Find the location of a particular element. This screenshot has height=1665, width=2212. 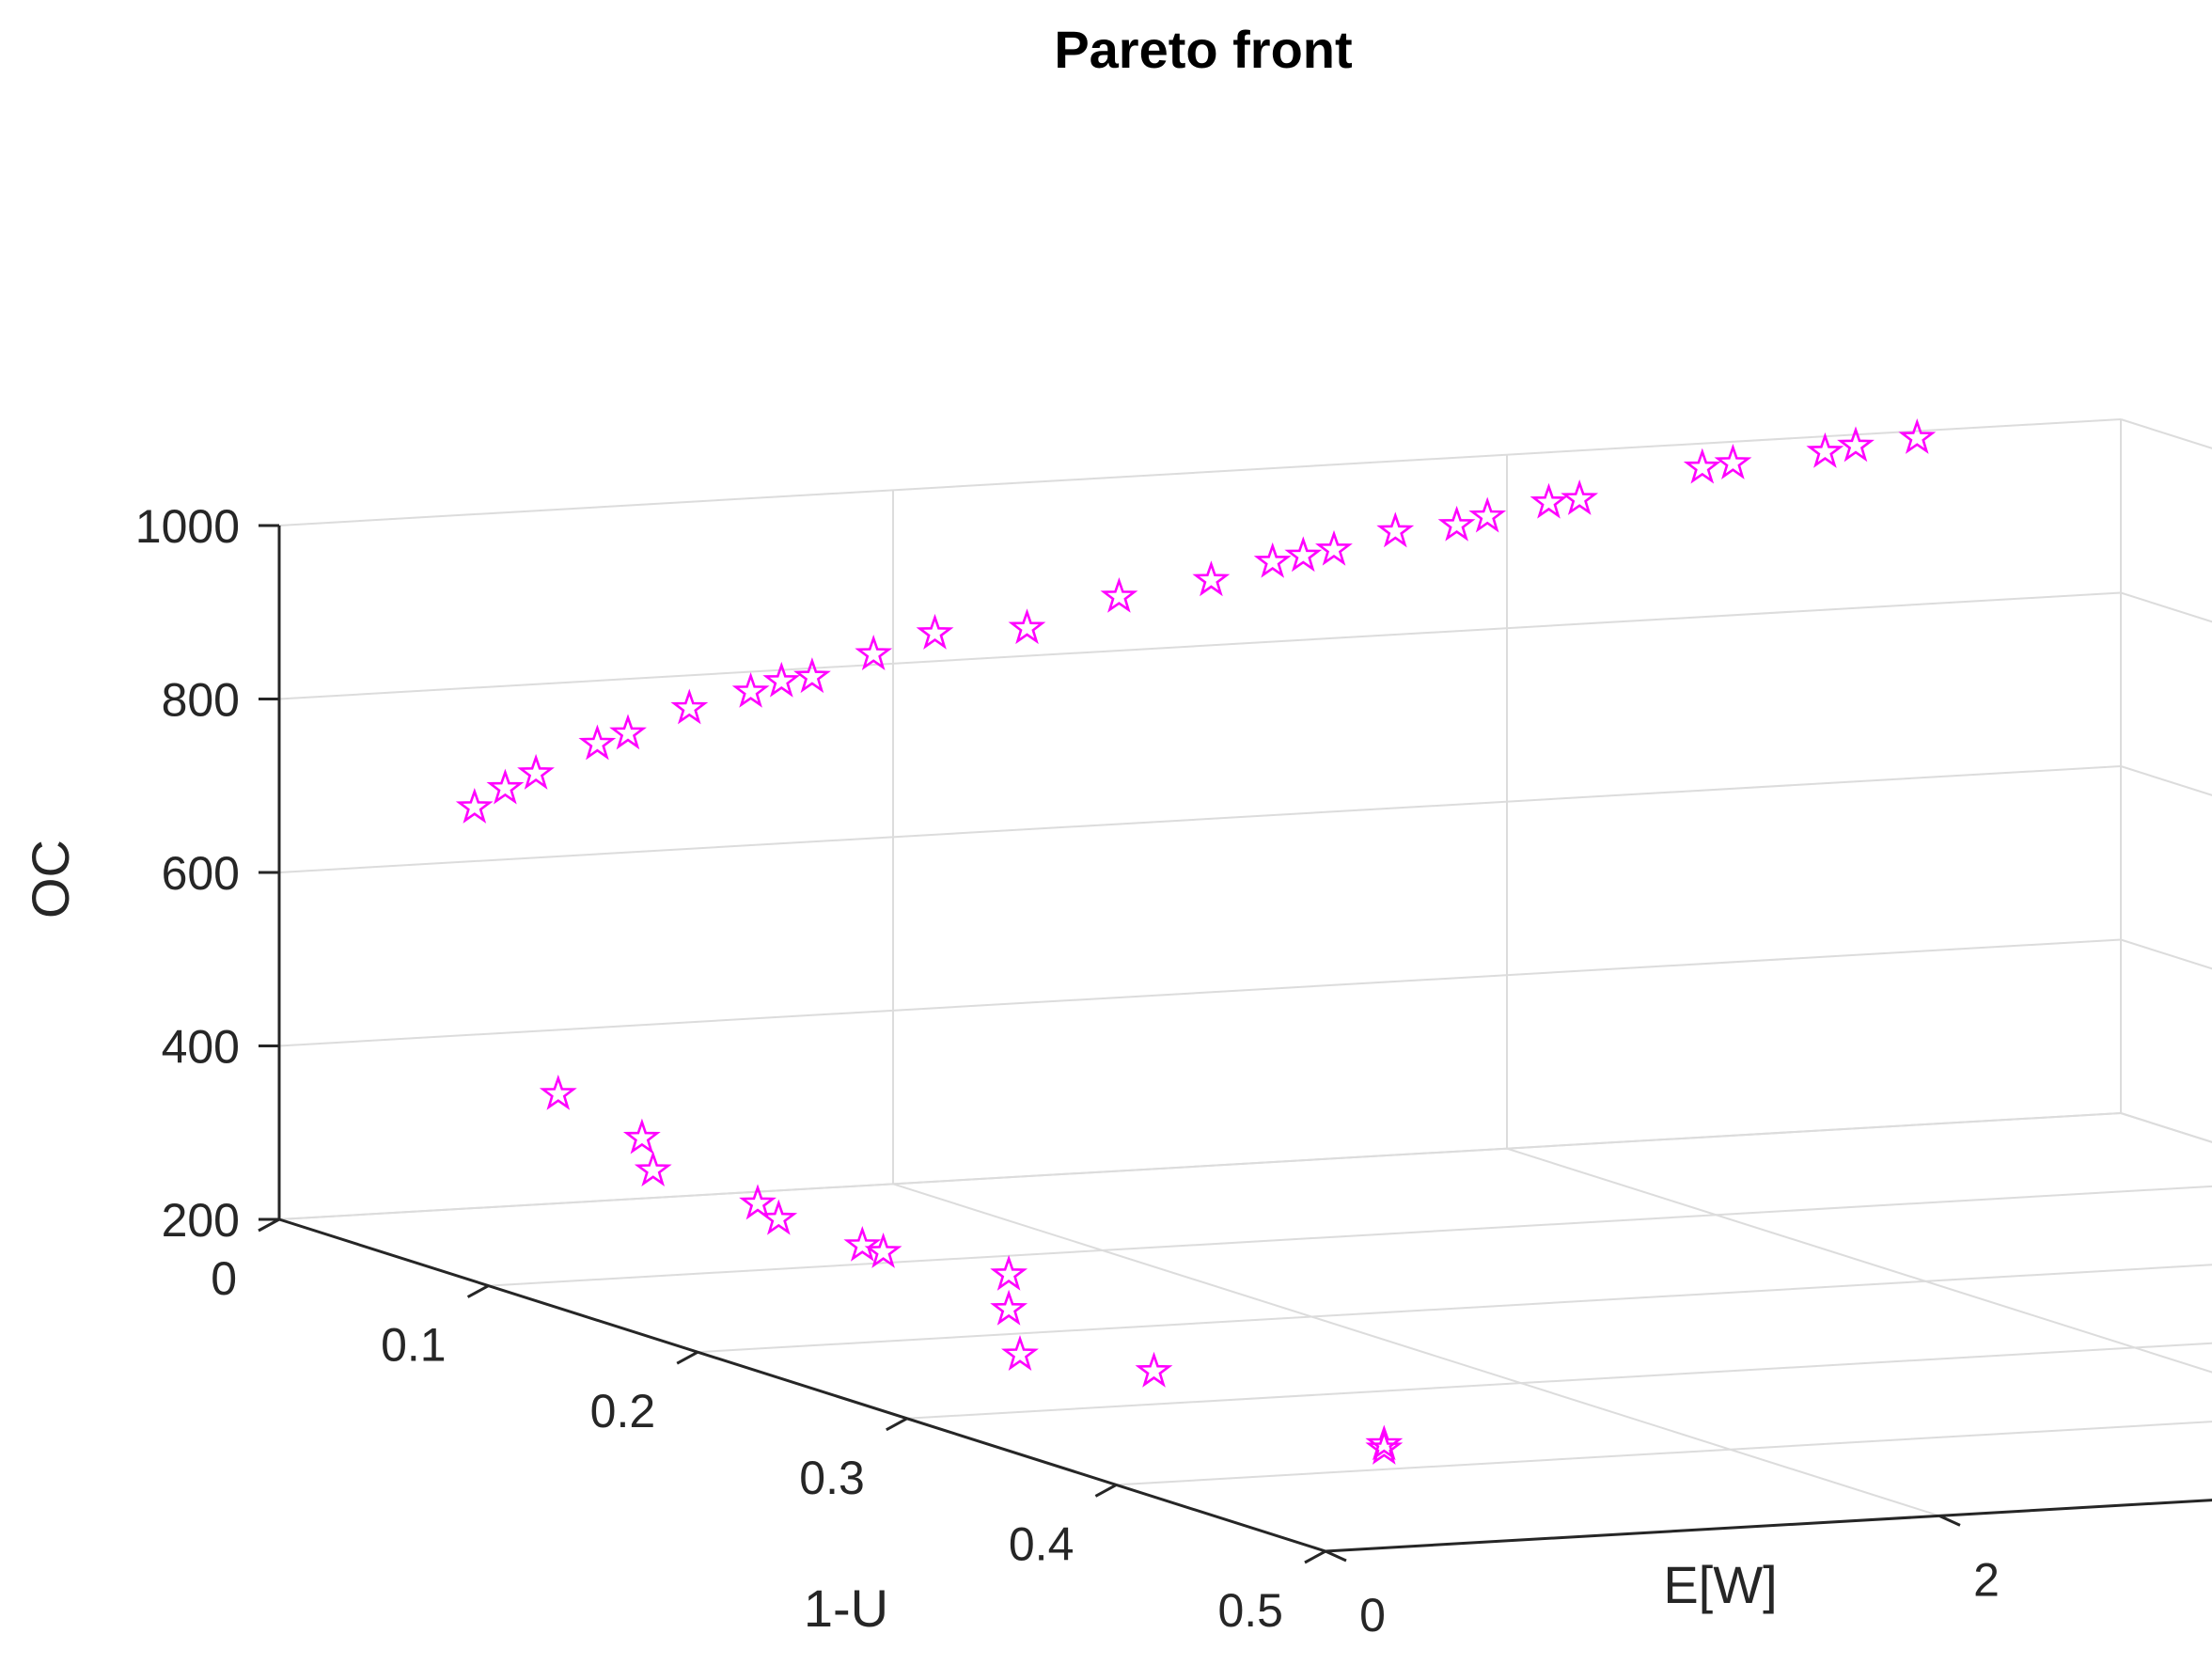

x-tick-label: 0.3 is located at coordinates (832, 1478).